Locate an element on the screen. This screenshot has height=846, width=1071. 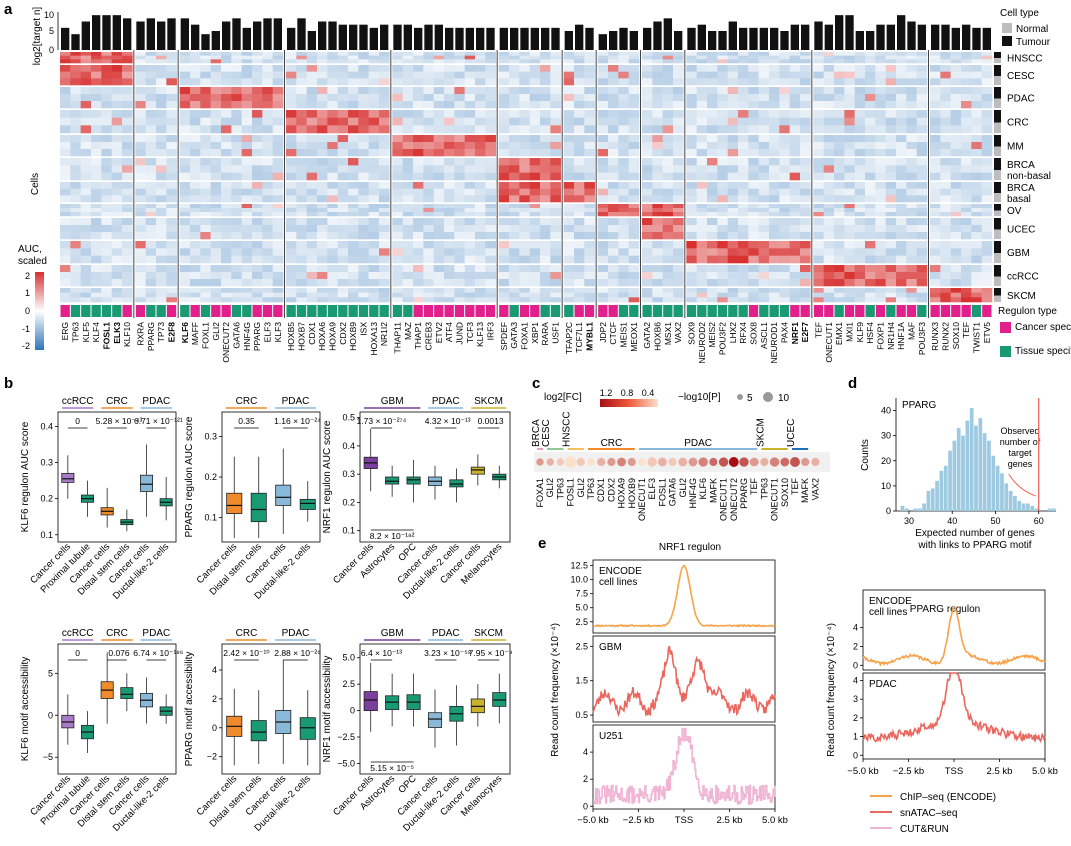
normal-indicator is located at coordinates (997, 175).